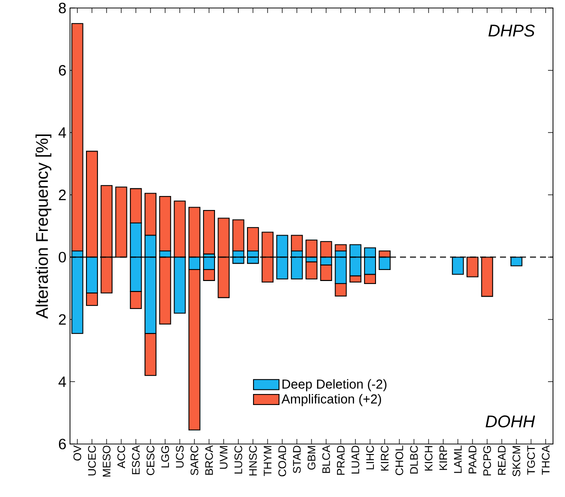 The width and height of the screenshot is (565, 497). I want to click on x-tick-label: PRAD, so click(341, 460).